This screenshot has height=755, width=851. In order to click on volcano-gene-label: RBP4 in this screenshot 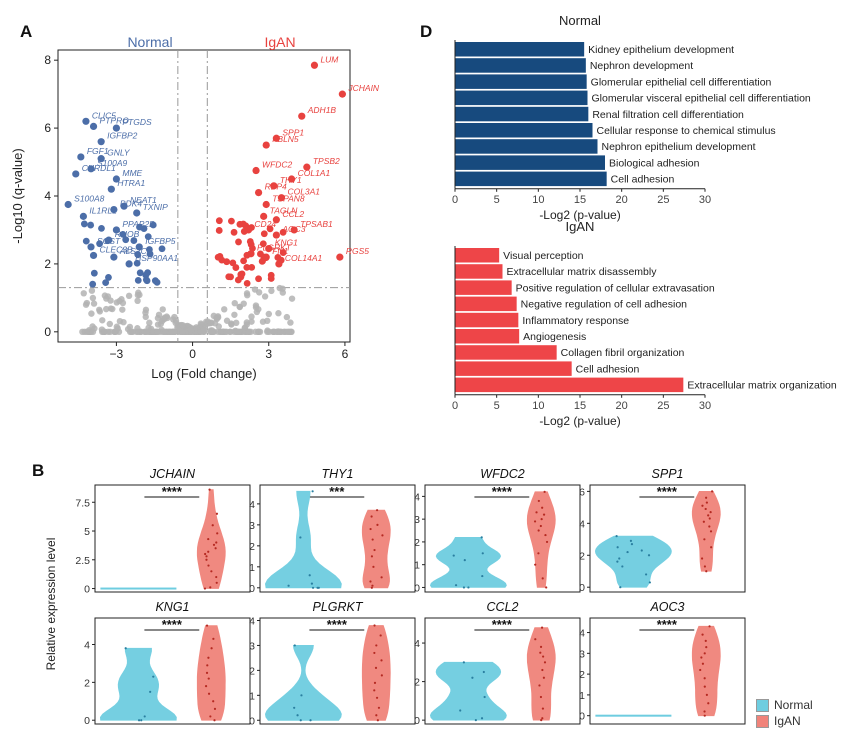, I will do `click(276, 187)`.